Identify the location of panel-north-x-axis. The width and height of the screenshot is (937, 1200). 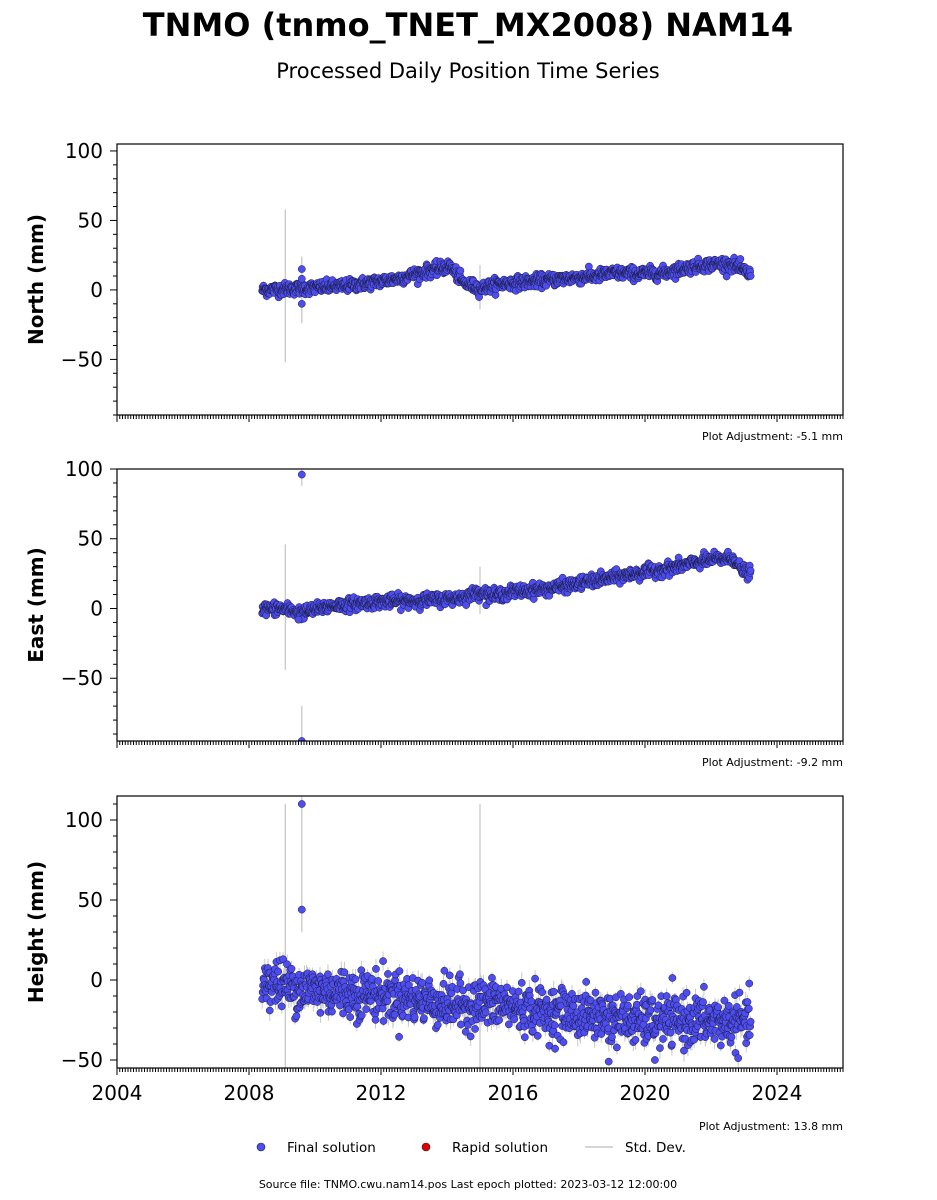
(480, 418).